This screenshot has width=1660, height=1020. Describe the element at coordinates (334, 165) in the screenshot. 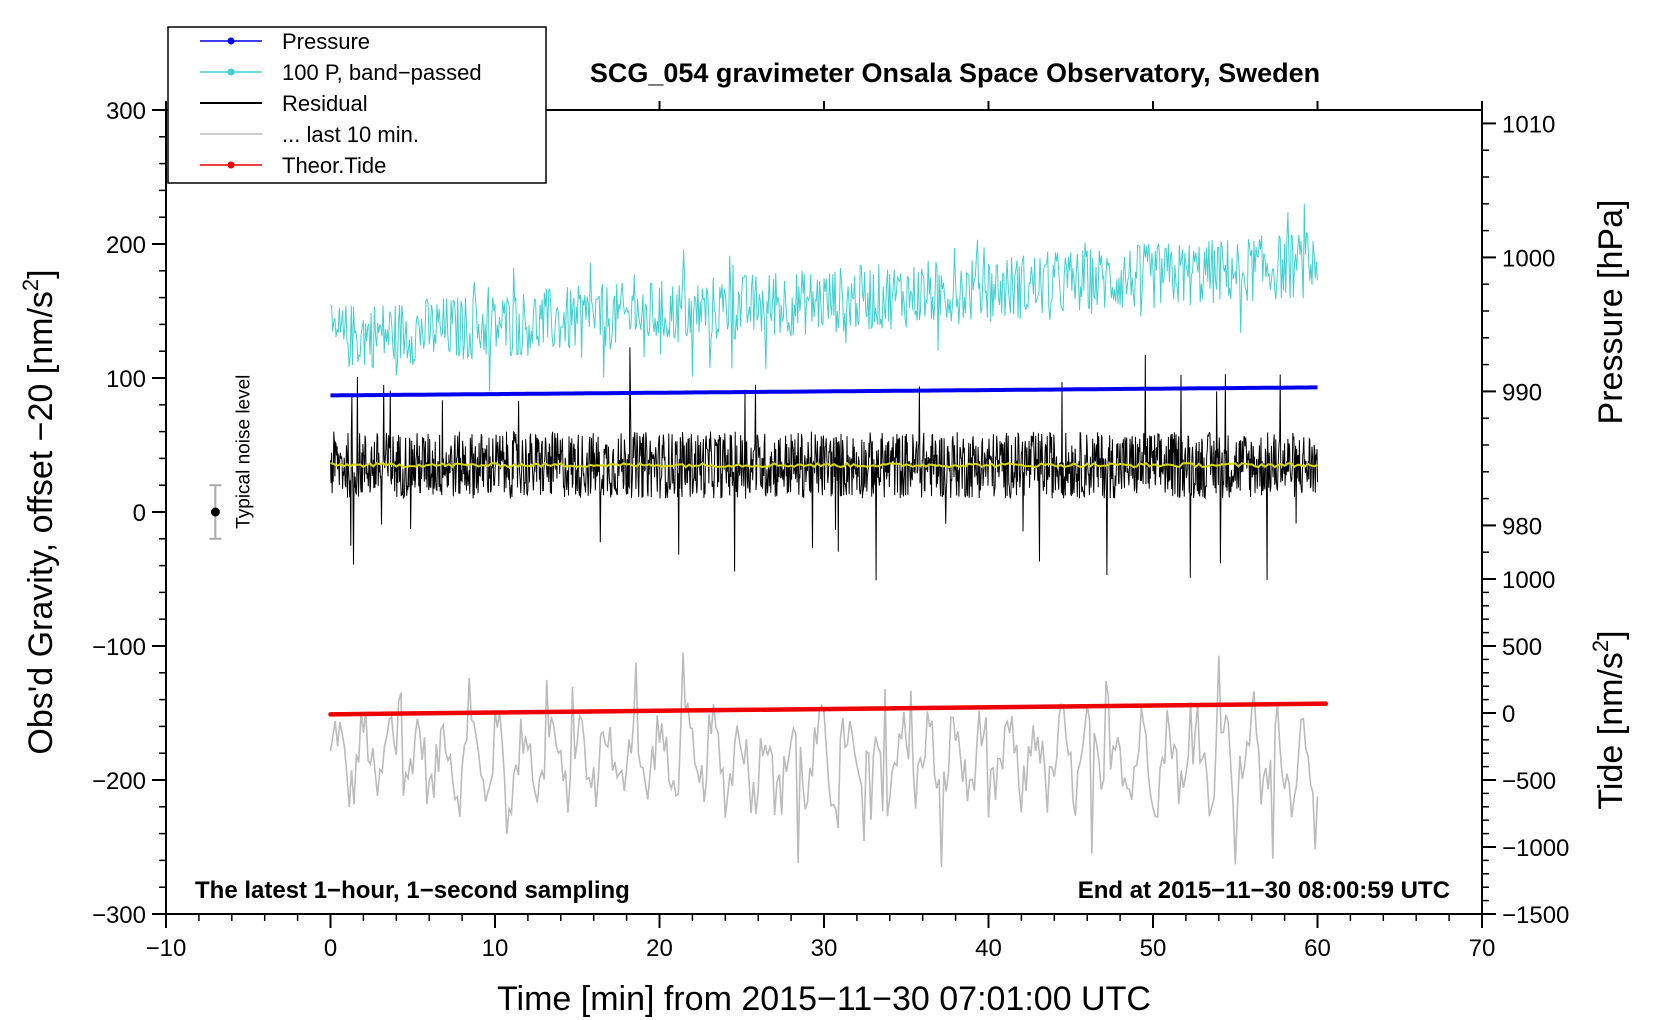

I see `legend-label: Theor.Tide` at that location.